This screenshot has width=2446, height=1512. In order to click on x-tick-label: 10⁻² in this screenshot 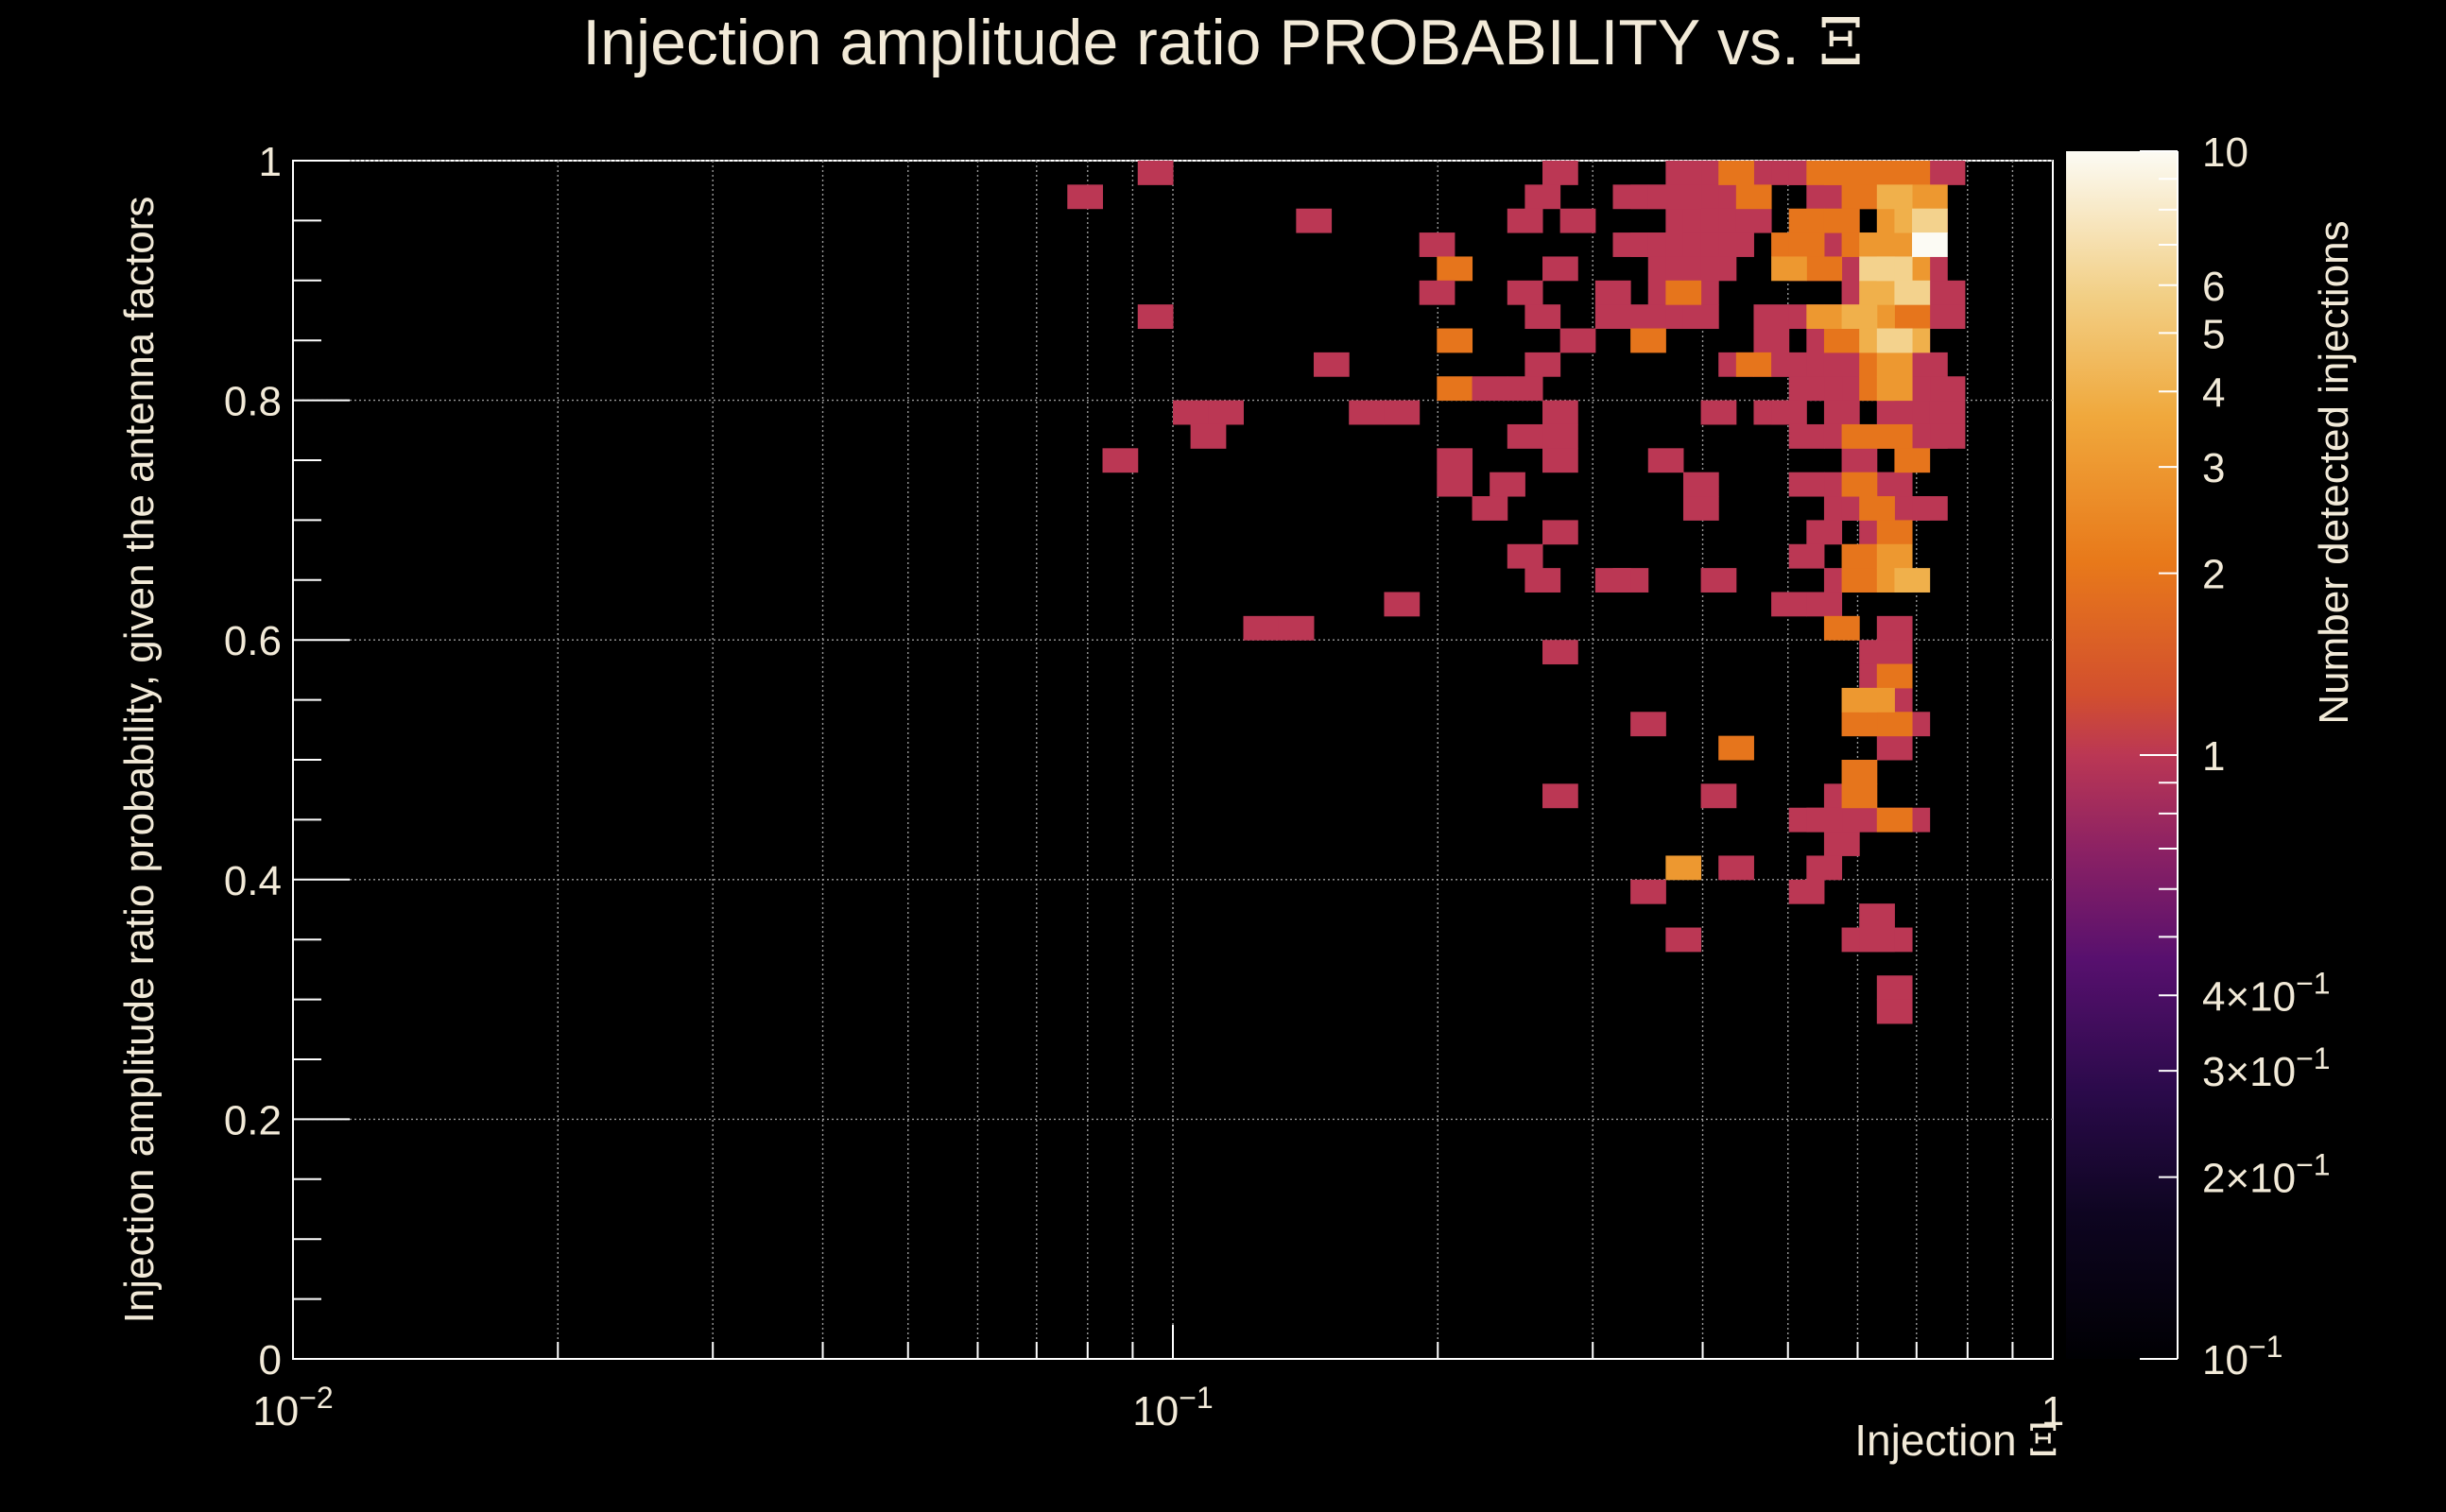, I will do `click(292, 1408)`.